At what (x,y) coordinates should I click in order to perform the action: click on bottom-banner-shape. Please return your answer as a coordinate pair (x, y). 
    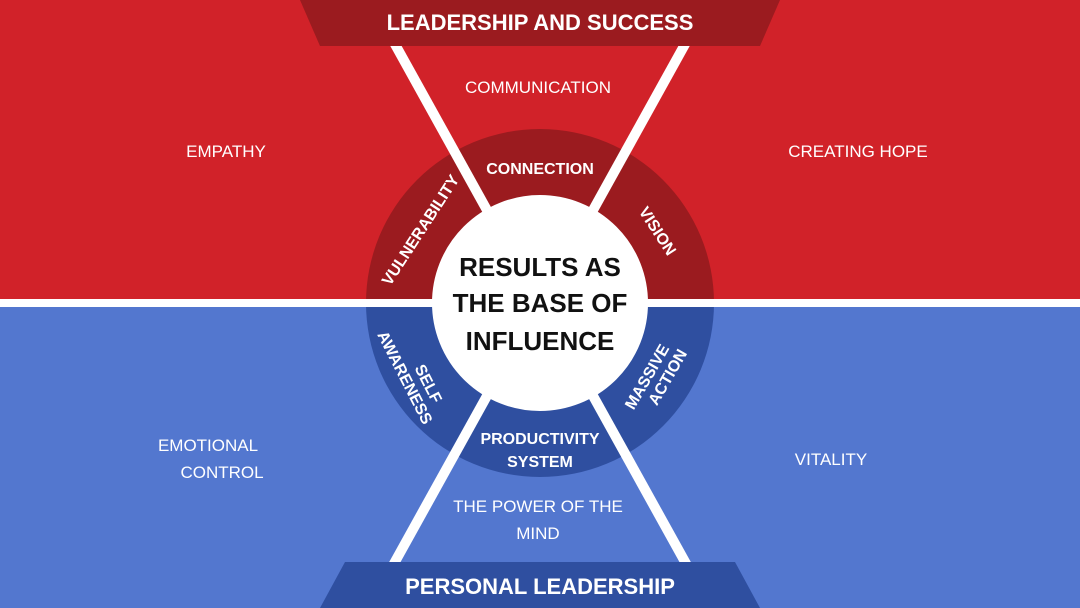
    Looking at the image, I should click on (540, 585).